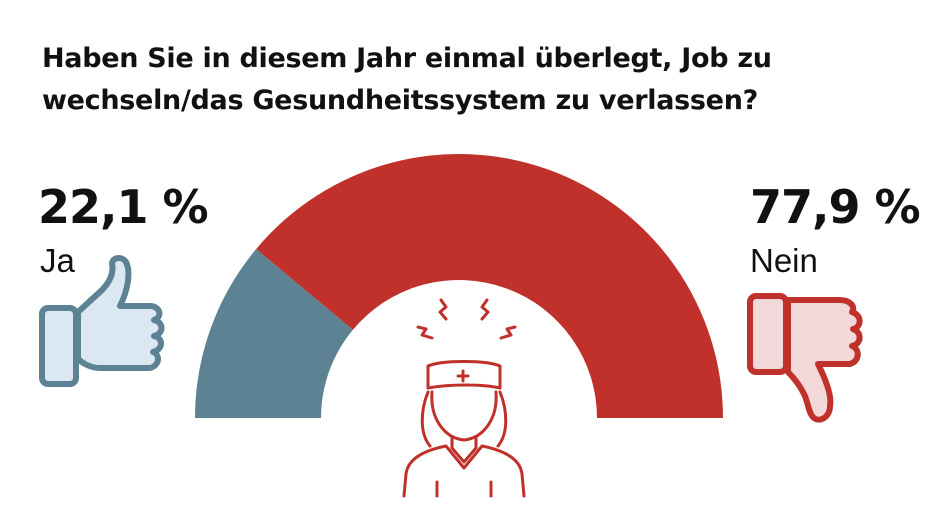  I want to click on ja-percentage: 22,1 %, so click(123, 207).